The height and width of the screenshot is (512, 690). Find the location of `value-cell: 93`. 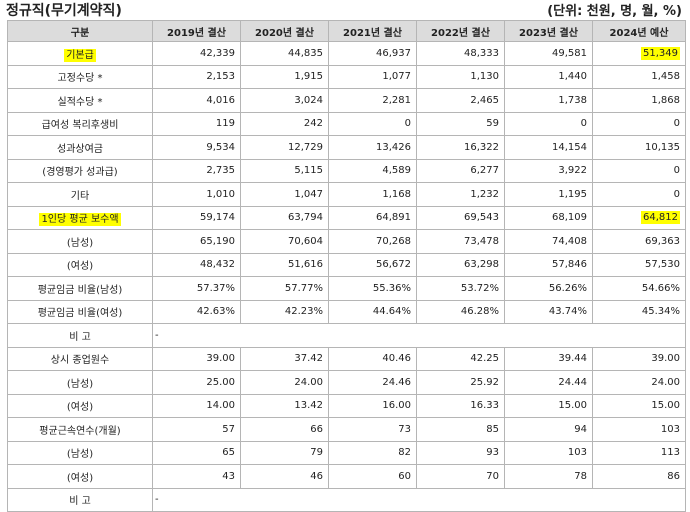

value-cell: 93 is located at coordinates (460, 452).